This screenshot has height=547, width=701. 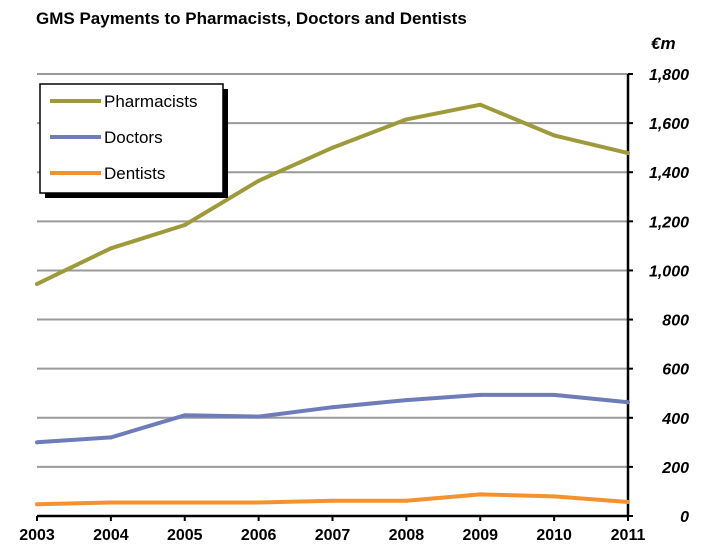 I want to click on data-point-dentists-2010, so click(x=554, y=496).